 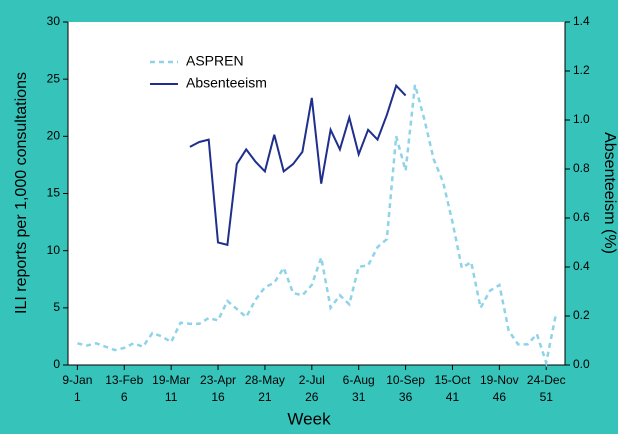 I want to click on y-tick-label: 15, so click(x=54, y=193).